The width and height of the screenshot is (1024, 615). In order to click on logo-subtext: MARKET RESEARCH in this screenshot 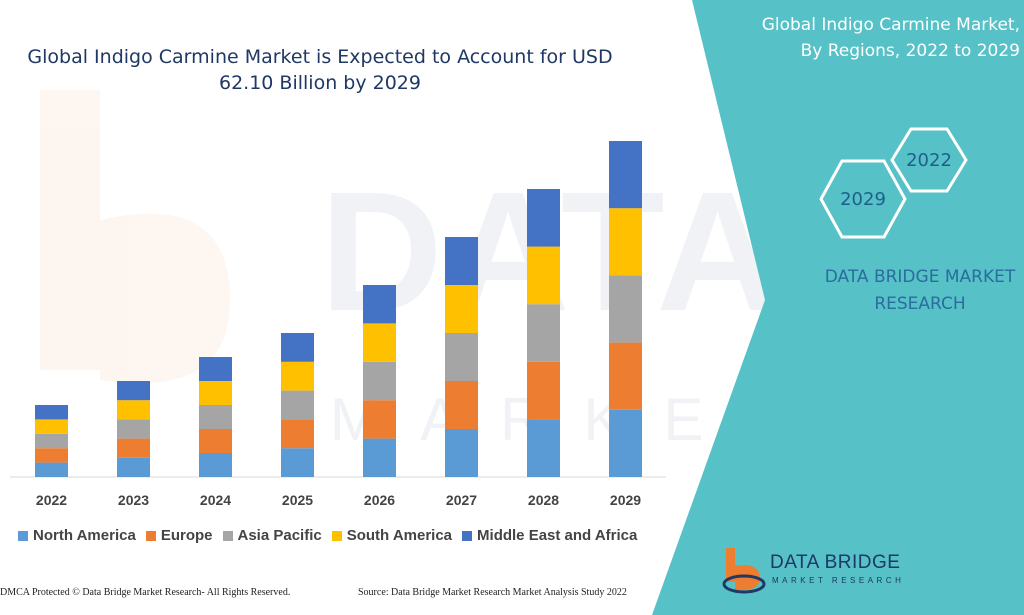, I will do `click(838, 580)`.